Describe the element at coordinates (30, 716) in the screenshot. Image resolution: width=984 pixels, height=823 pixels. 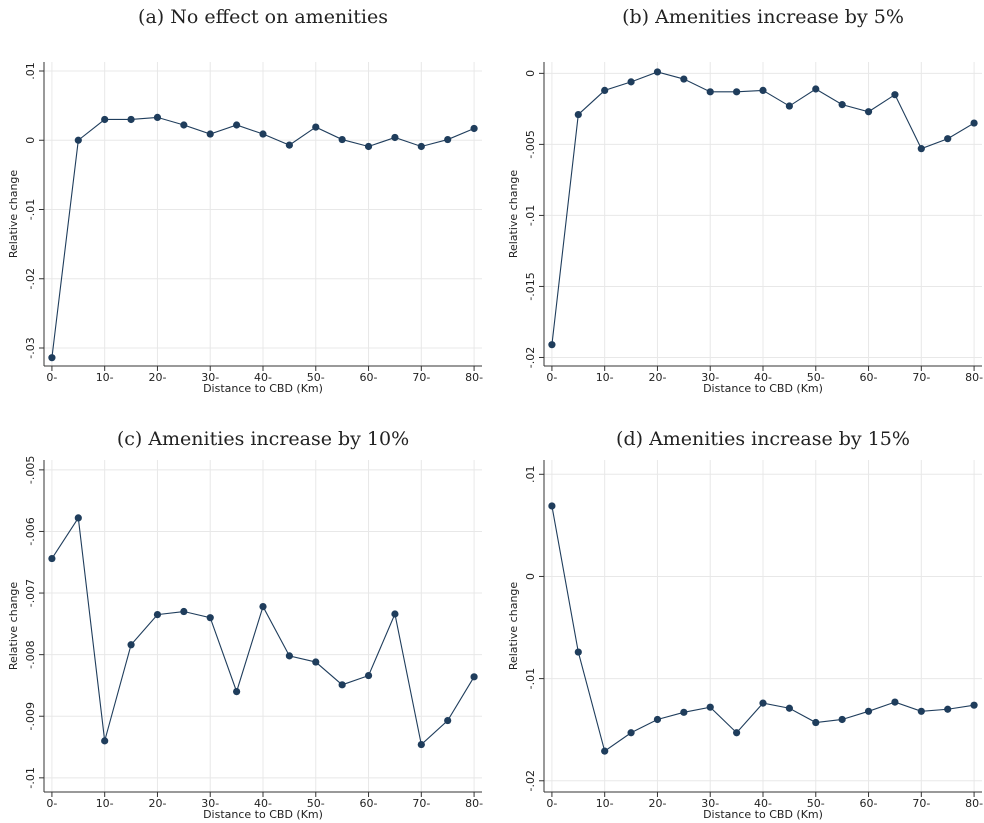
I see `y-tick-label: -.009` at that location.